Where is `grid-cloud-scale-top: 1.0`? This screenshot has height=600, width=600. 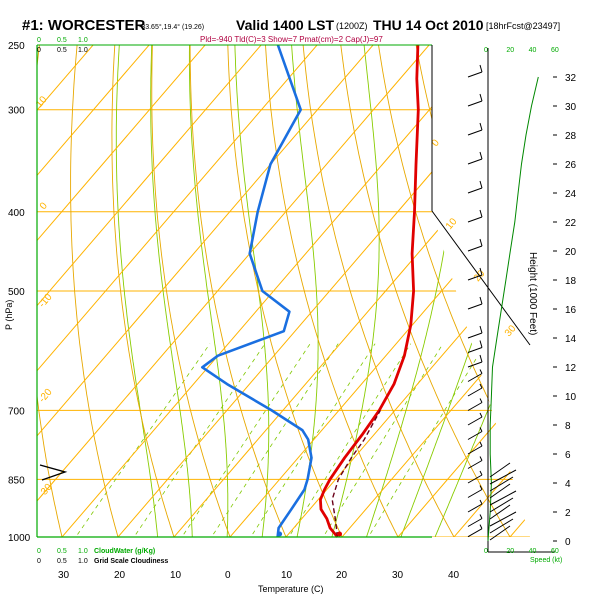
grid-cloud-scale-top: 1.0 is located at coordinates (83, 50).